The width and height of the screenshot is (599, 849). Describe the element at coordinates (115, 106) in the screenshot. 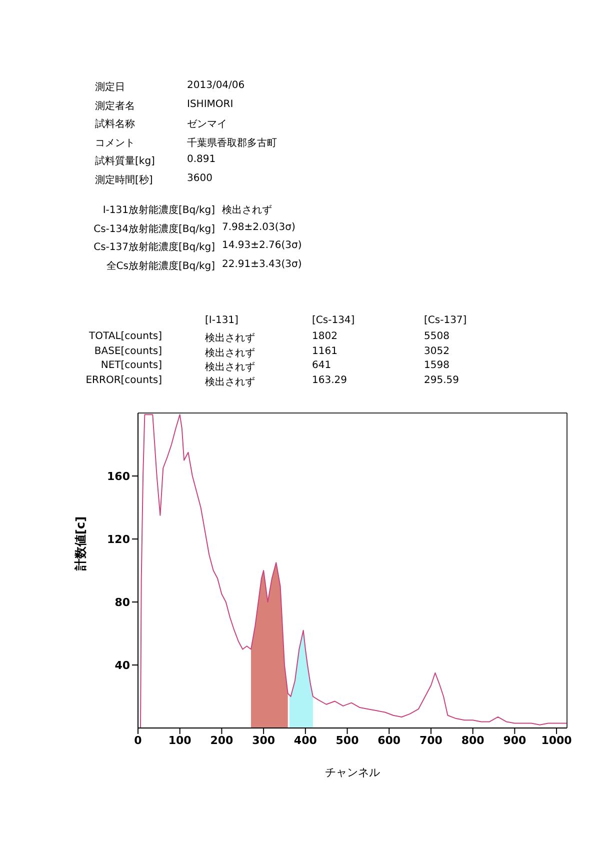

I see `text: 測定者名` at that location.